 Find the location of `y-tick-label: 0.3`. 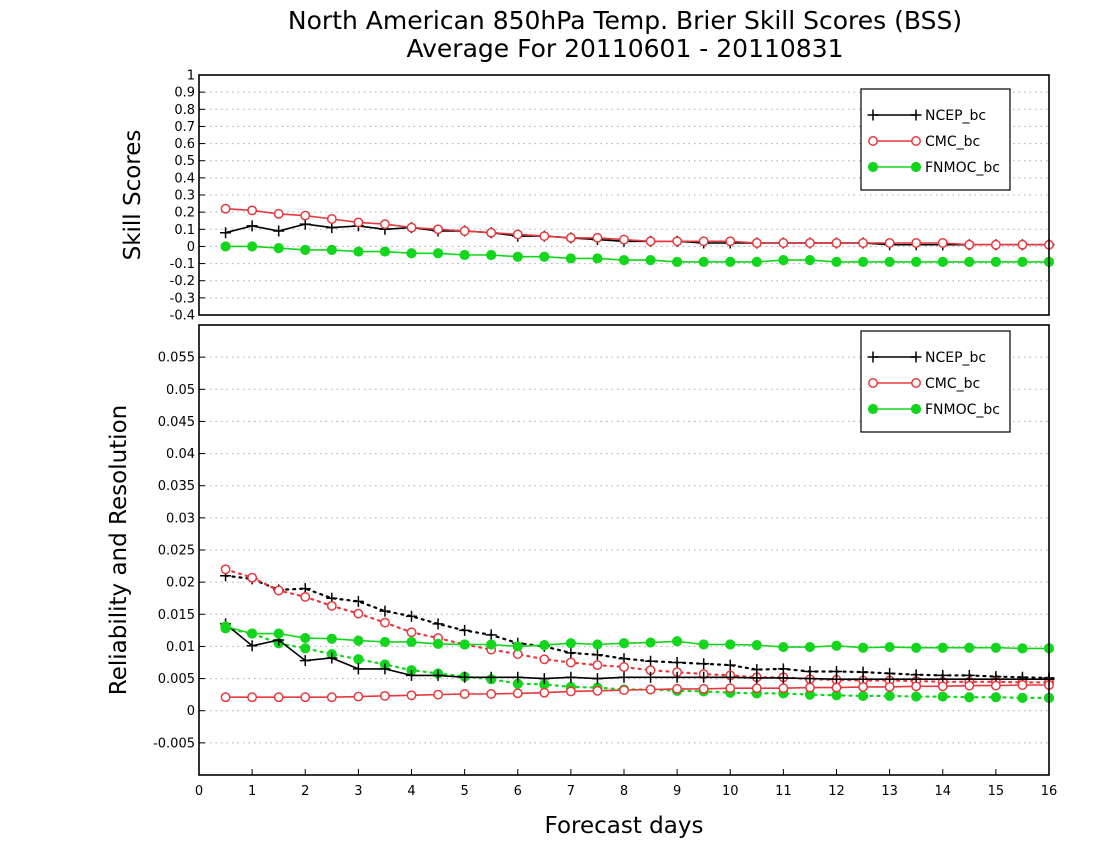

y-tick-label: 0.3 is located at coordinates (184, 196).